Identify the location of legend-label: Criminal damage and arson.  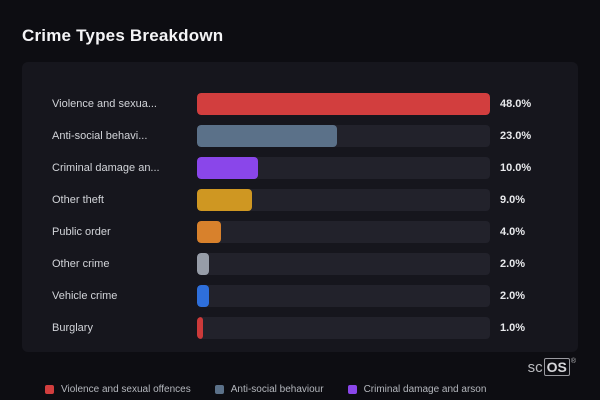
(425, 389).